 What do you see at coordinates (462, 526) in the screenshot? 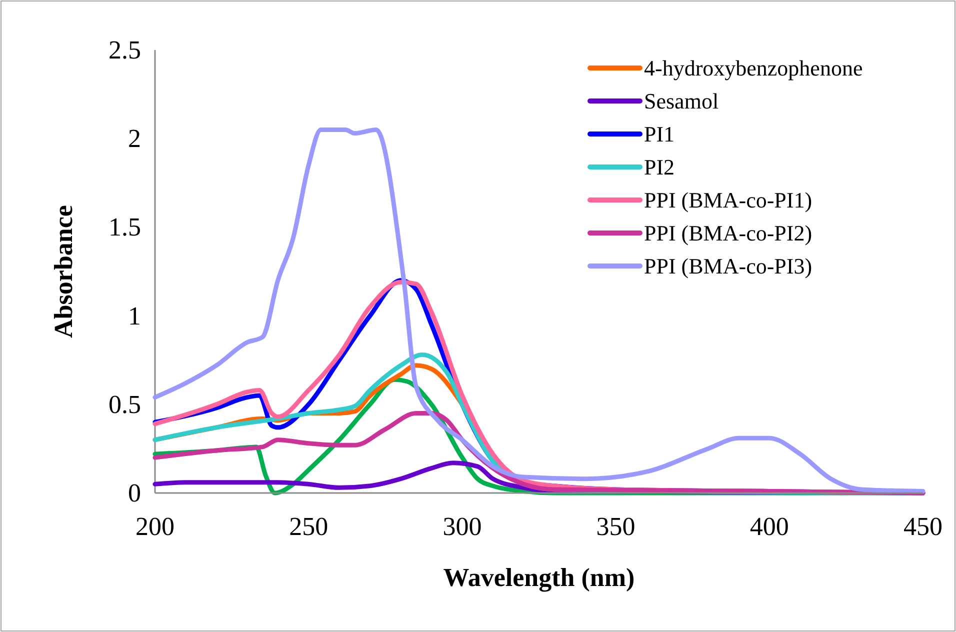
I see `x-tick-label: 300` at bounding box center [462, 526].